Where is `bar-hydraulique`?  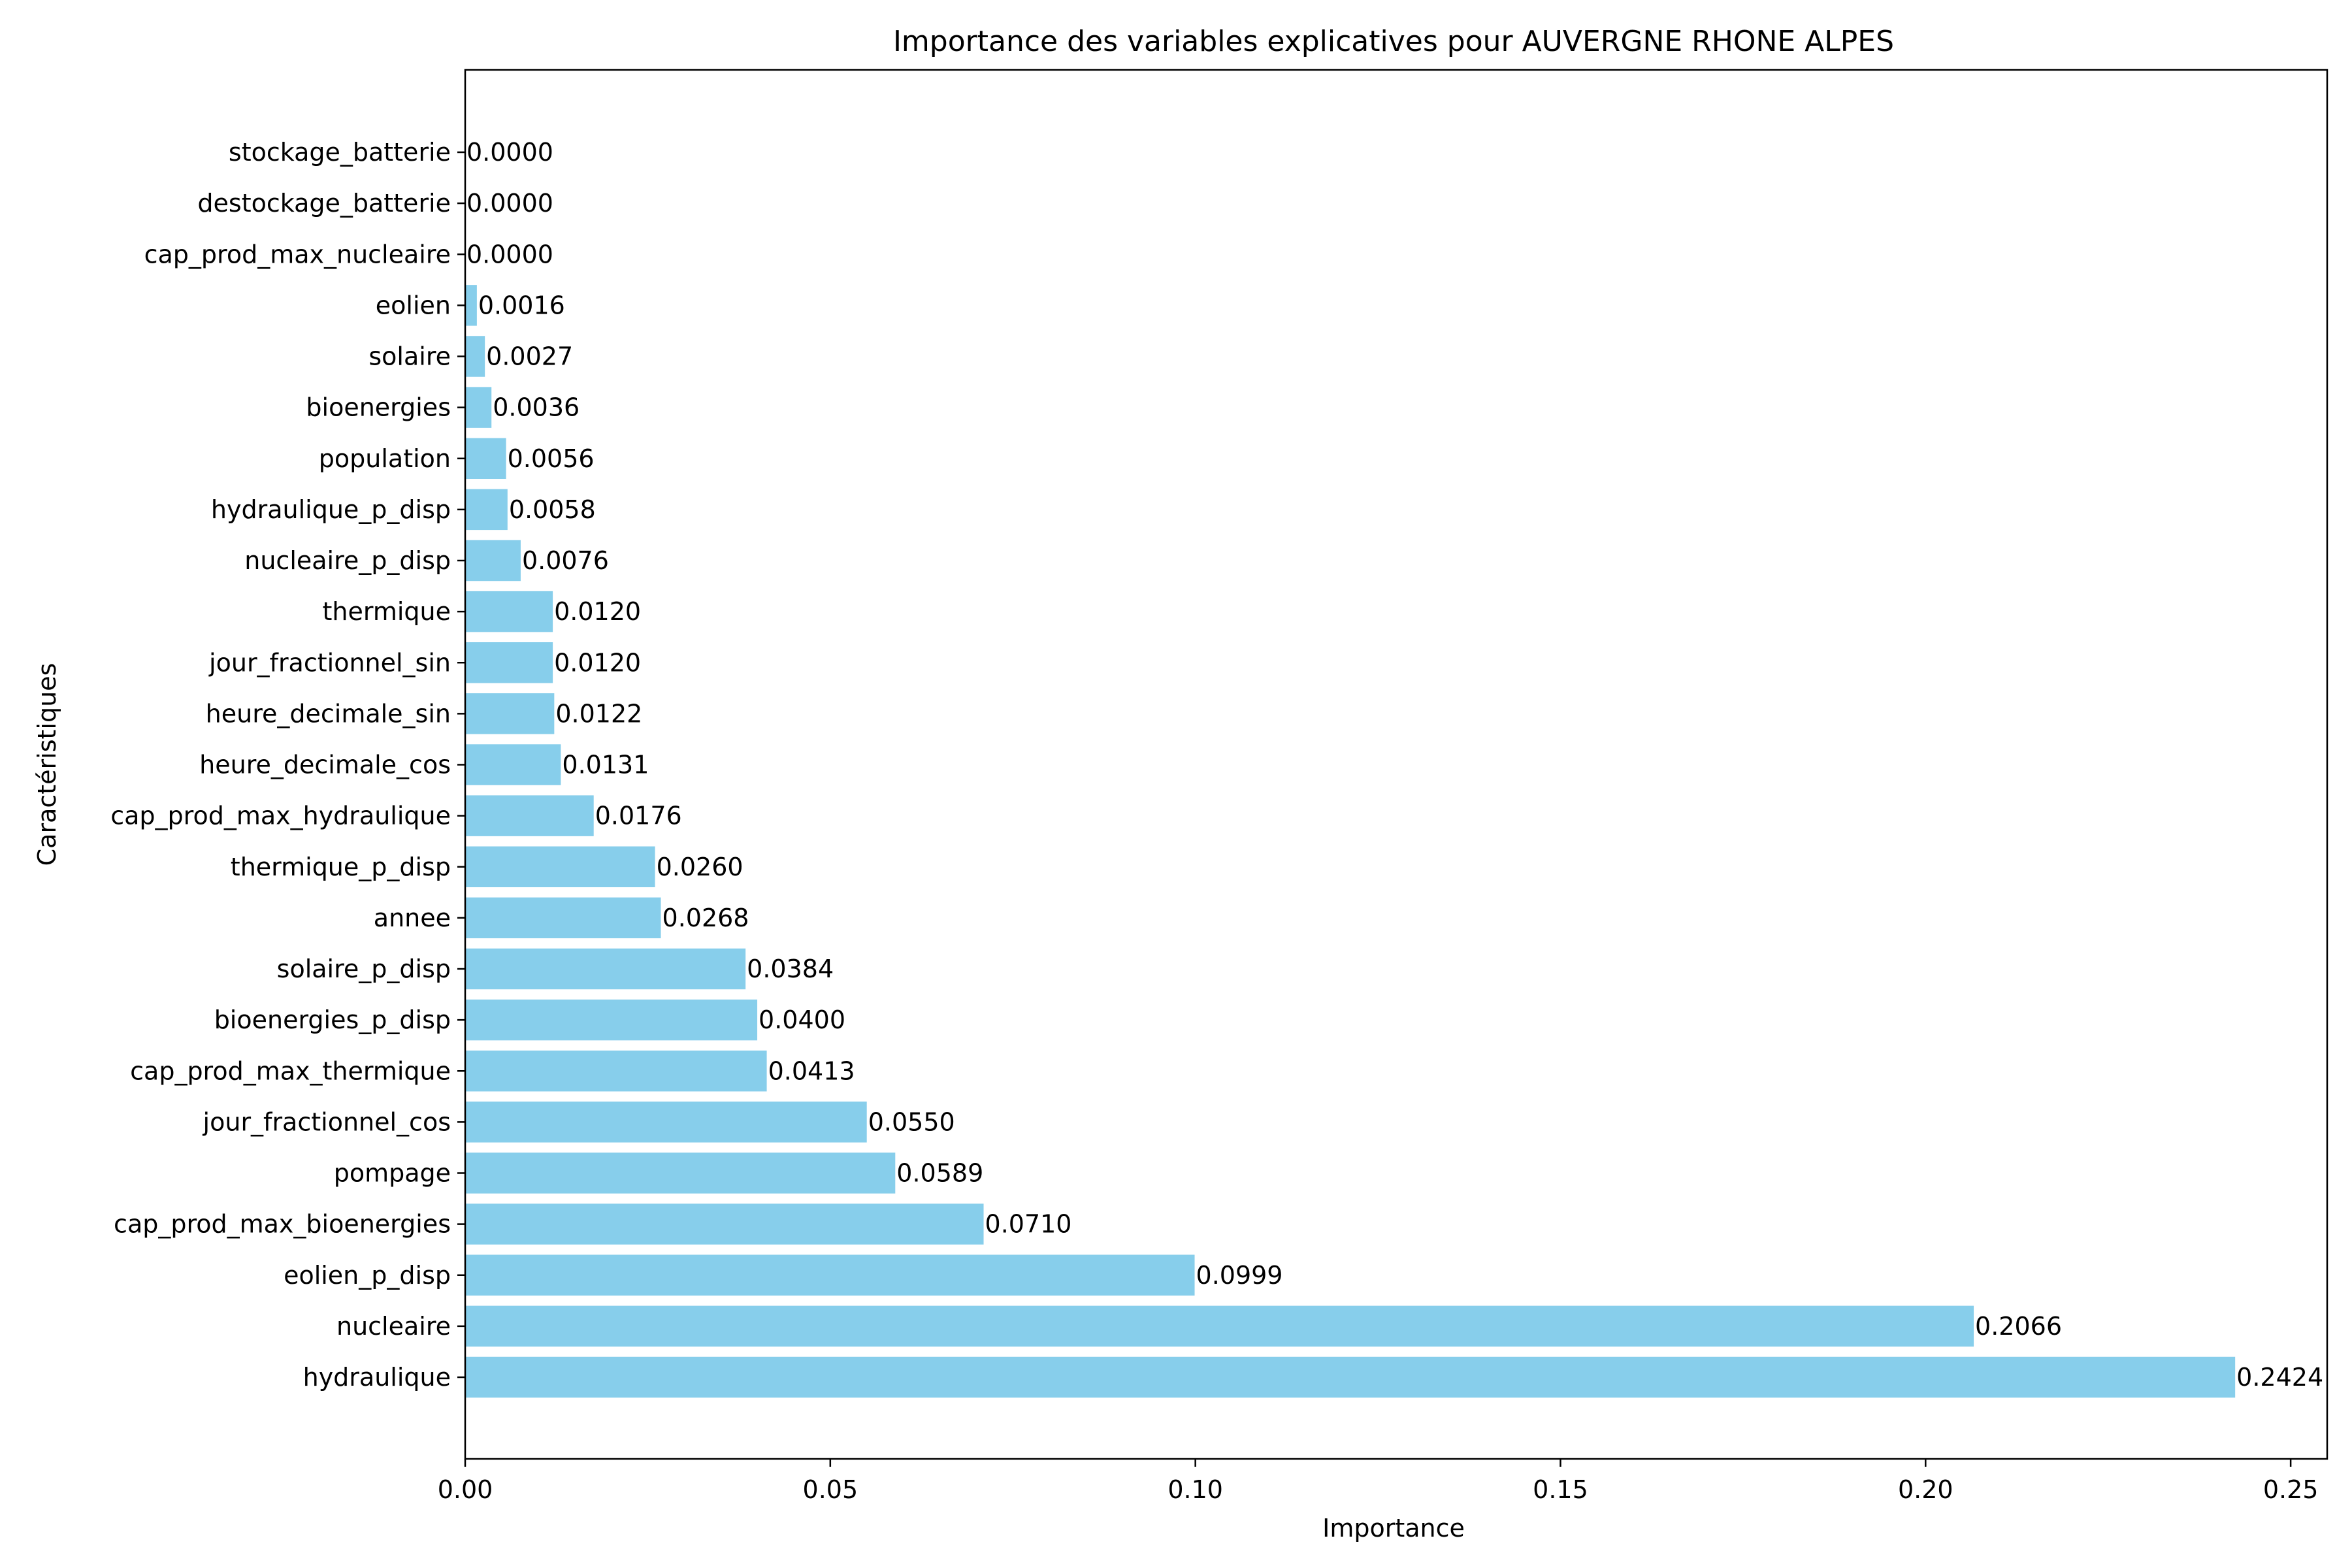
bar-hydraulique is located at coordinates (1350, 1377).